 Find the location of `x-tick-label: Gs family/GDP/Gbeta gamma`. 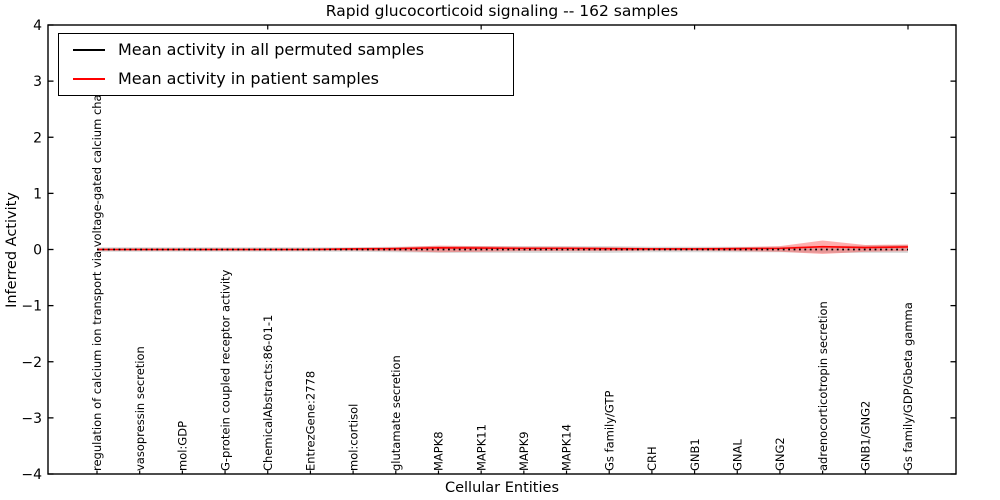

x-tick-label: Gs family/GDP/Gbeta gamma is located at coordinates (908, 386).